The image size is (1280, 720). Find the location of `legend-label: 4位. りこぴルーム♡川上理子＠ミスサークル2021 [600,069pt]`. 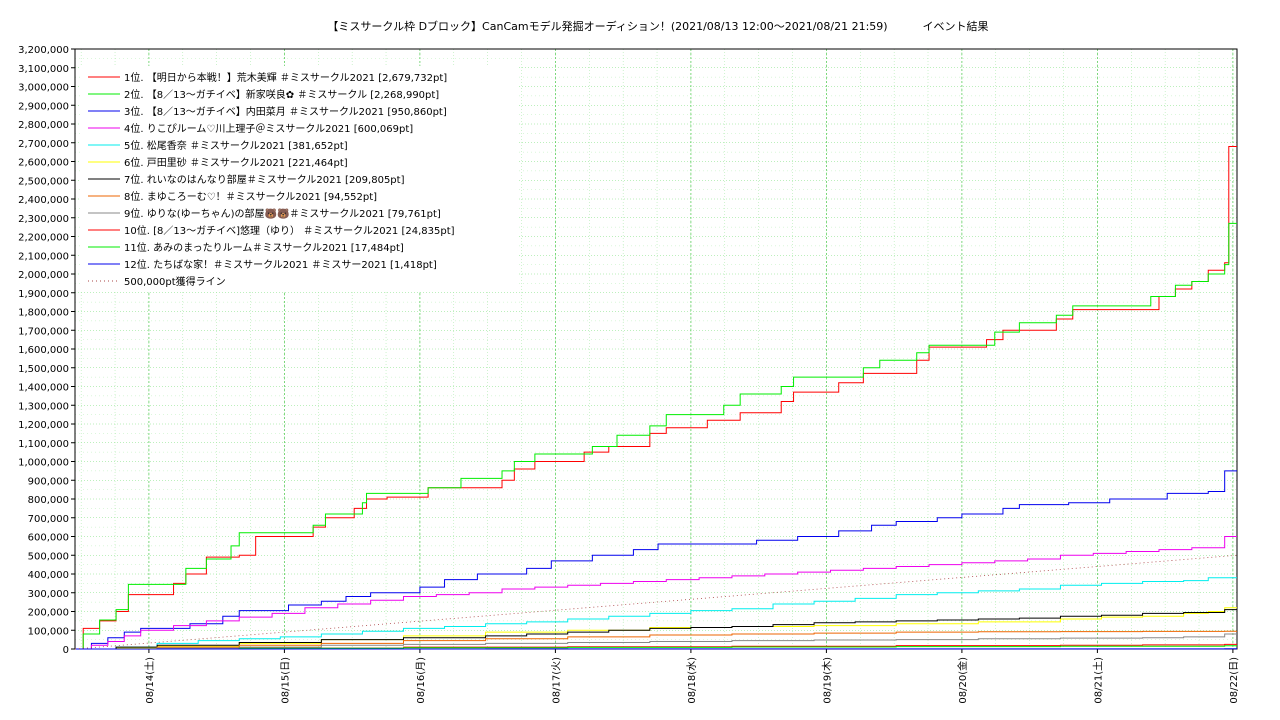

legend-label: 4位. りこぴルーム♡川上理子＠ミスサークル2021 [600,069pt] is located at coordinates (268, 128).